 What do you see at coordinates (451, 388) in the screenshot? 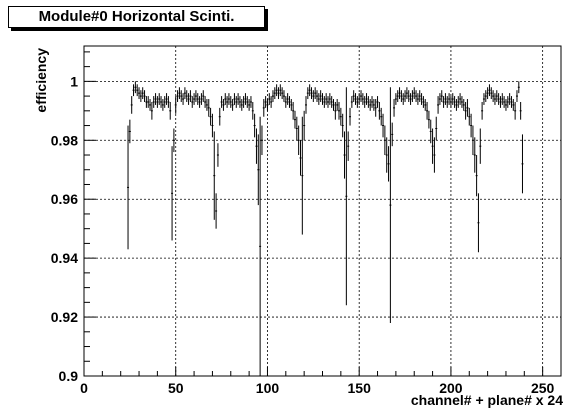
I see `x-tick-label: 200` at bounding box center [451, 388].